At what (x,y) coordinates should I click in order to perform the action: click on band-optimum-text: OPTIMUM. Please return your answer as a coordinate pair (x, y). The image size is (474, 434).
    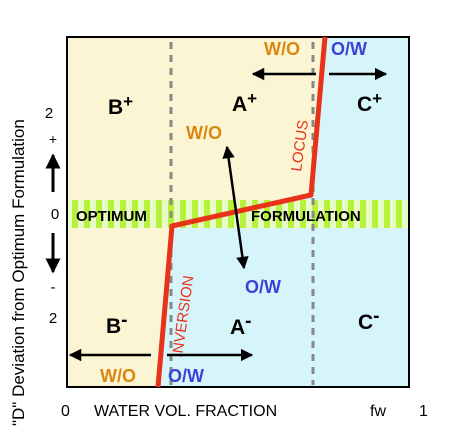
    Looking at the image, I should click on (111, 216).